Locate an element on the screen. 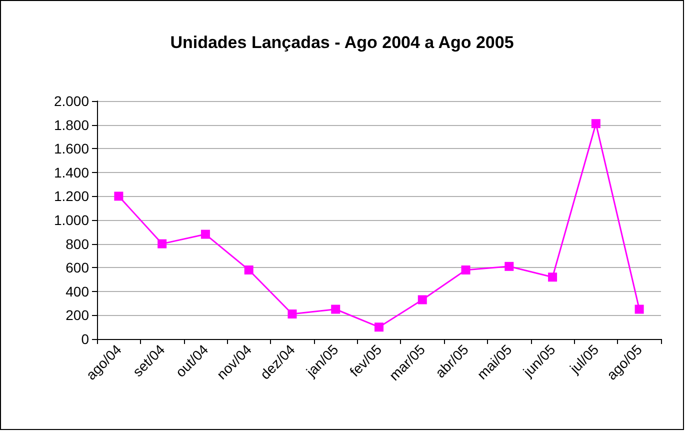 The image size is (686, 432). y-tick-label: 200 is located at coordinates (78, 315).